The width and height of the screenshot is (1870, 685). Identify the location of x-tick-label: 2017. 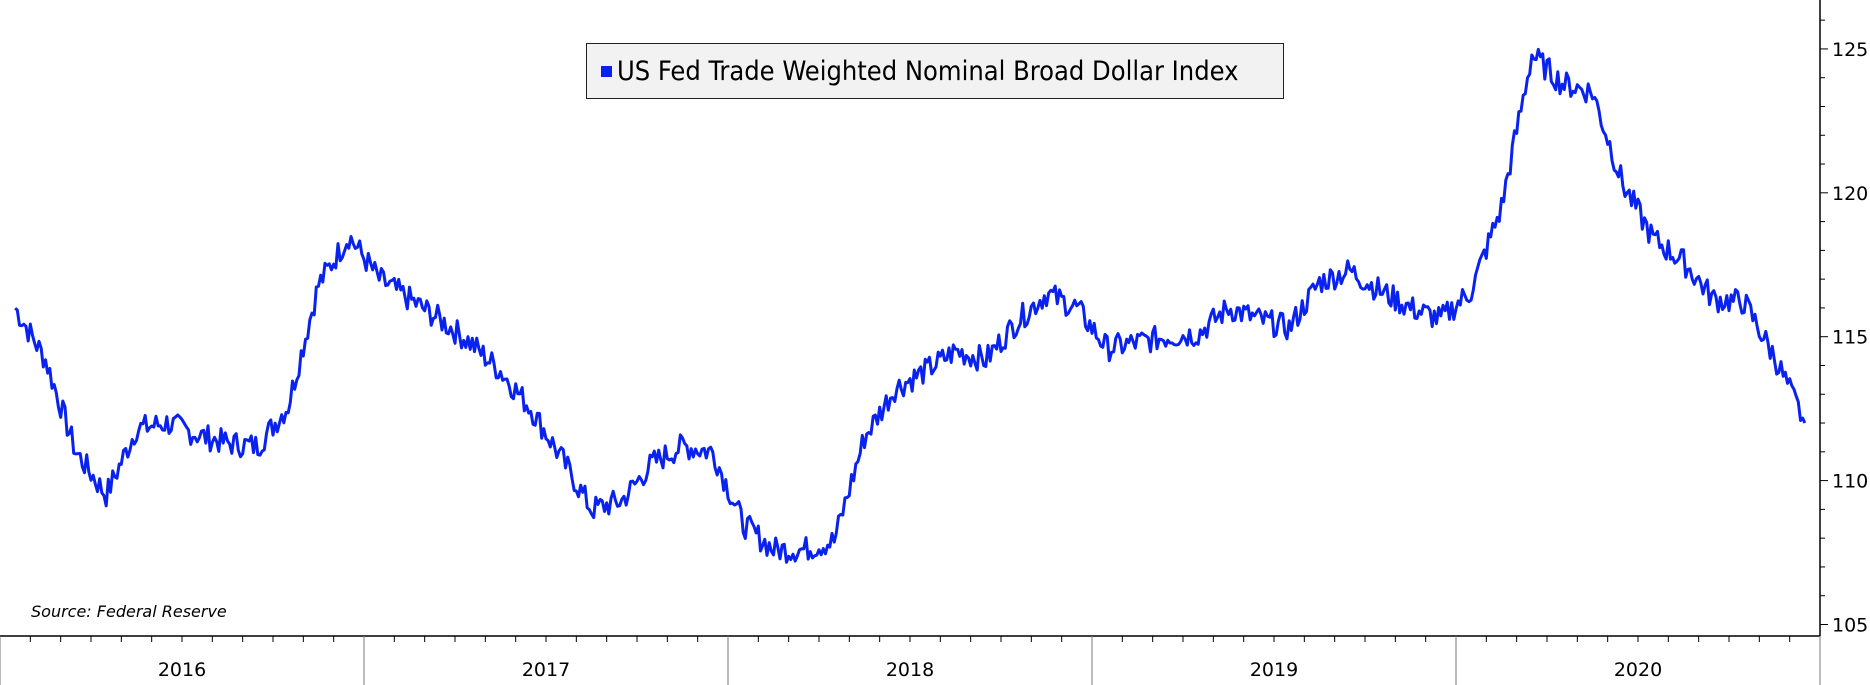
(546, 670).